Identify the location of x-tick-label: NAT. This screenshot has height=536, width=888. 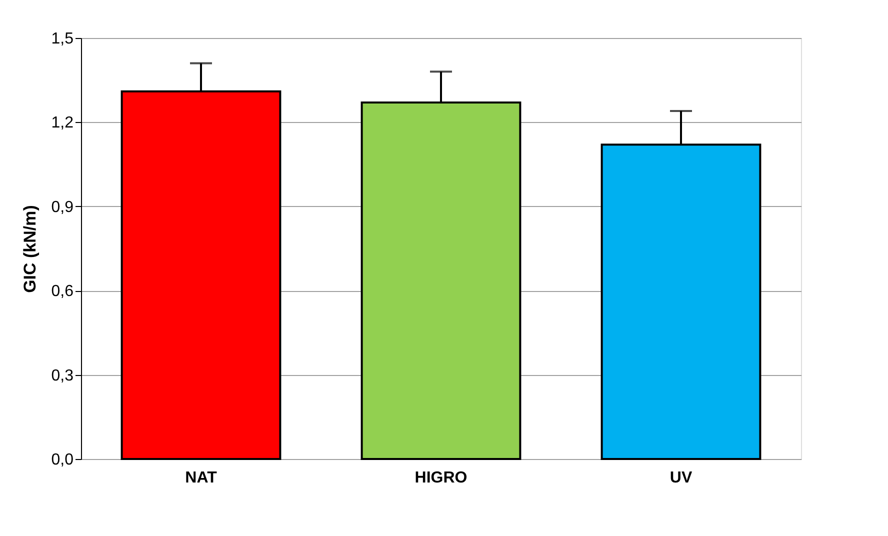
(201, 478).